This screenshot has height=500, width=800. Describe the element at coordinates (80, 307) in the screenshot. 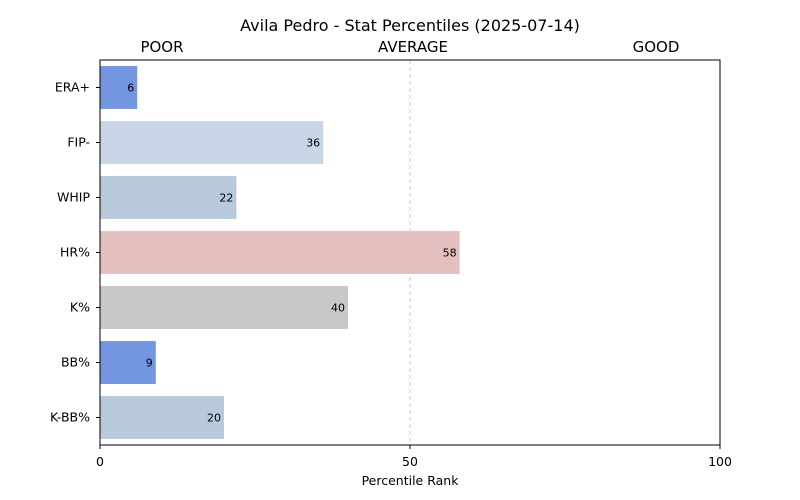

I see `y-tick-label: K%` at that location.